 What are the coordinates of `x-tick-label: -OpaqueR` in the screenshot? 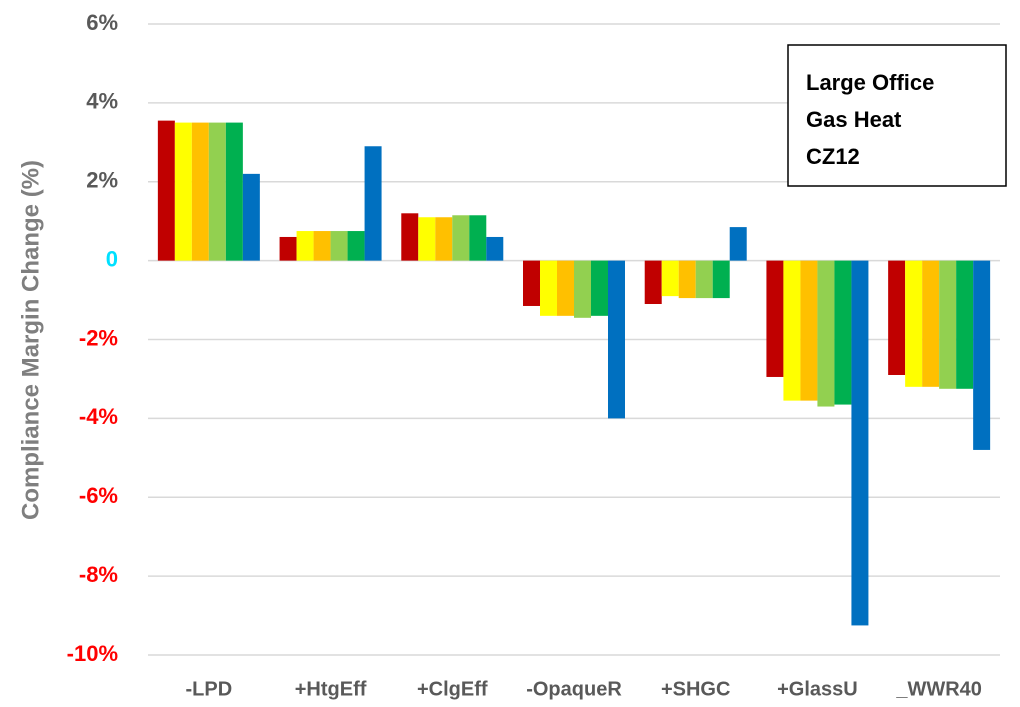 It's located at (574, 689).